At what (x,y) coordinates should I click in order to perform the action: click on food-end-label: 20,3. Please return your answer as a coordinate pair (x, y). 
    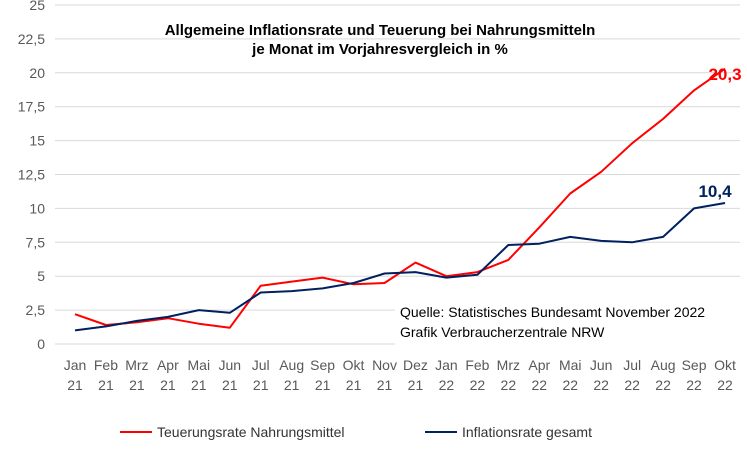
    Looking at the image, I should click on (724, 74).